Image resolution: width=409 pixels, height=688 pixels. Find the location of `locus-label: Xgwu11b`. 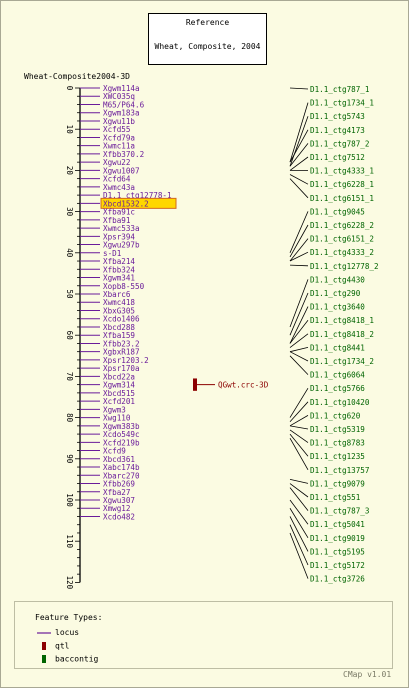

locus-label: Xgwu11b is located at coordinates (119, 121).